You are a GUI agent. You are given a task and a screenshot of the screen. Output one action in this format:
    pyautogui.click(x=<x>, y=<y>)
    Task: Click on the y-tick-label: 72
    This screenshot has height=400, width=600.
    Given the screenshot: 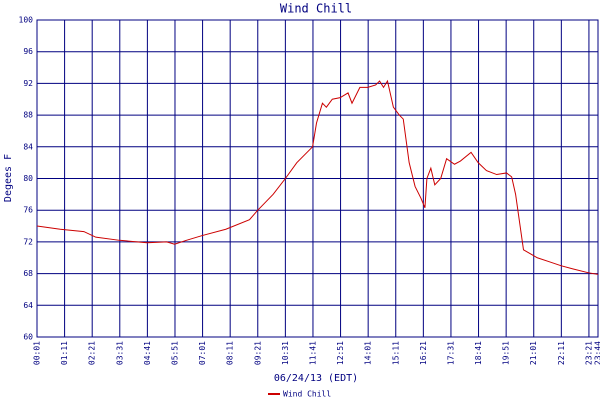 What is the action you would take?
    pyautogui.click(x=28, y=241)
    